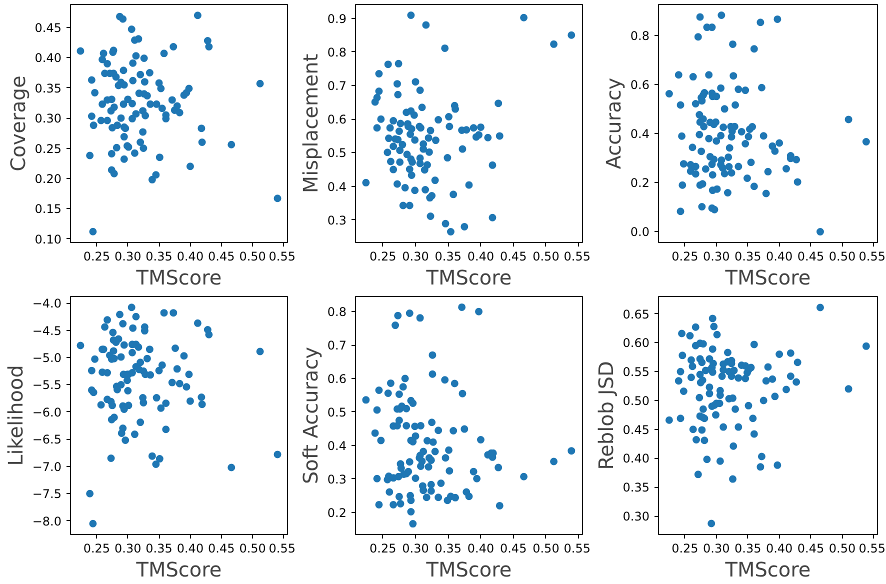 Image resolution: width=886 pixels, height=584 pixels. Describe the element at coordinates (636, 401) in the screenshot. I see `y-tick-label: 0.50` at that location.